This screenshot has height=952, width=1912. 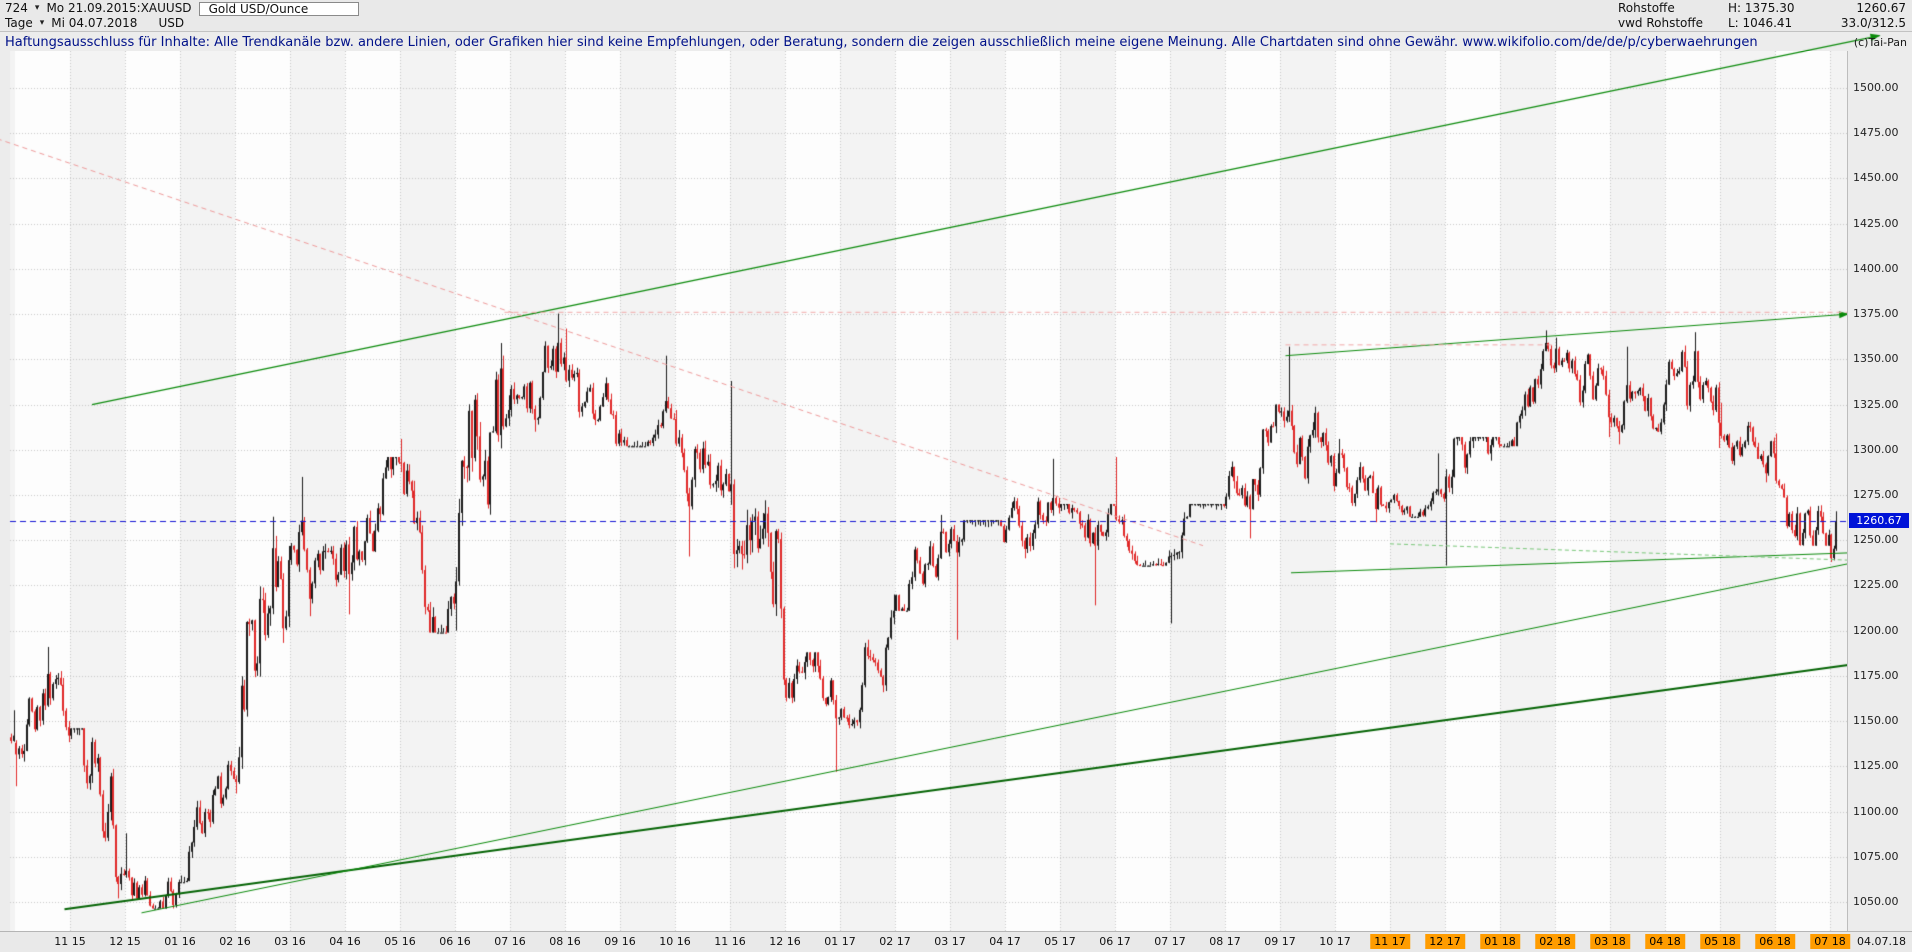 I want to click on feed-name-2: vwd Rohstoffe, so click(x=1661, y=23).